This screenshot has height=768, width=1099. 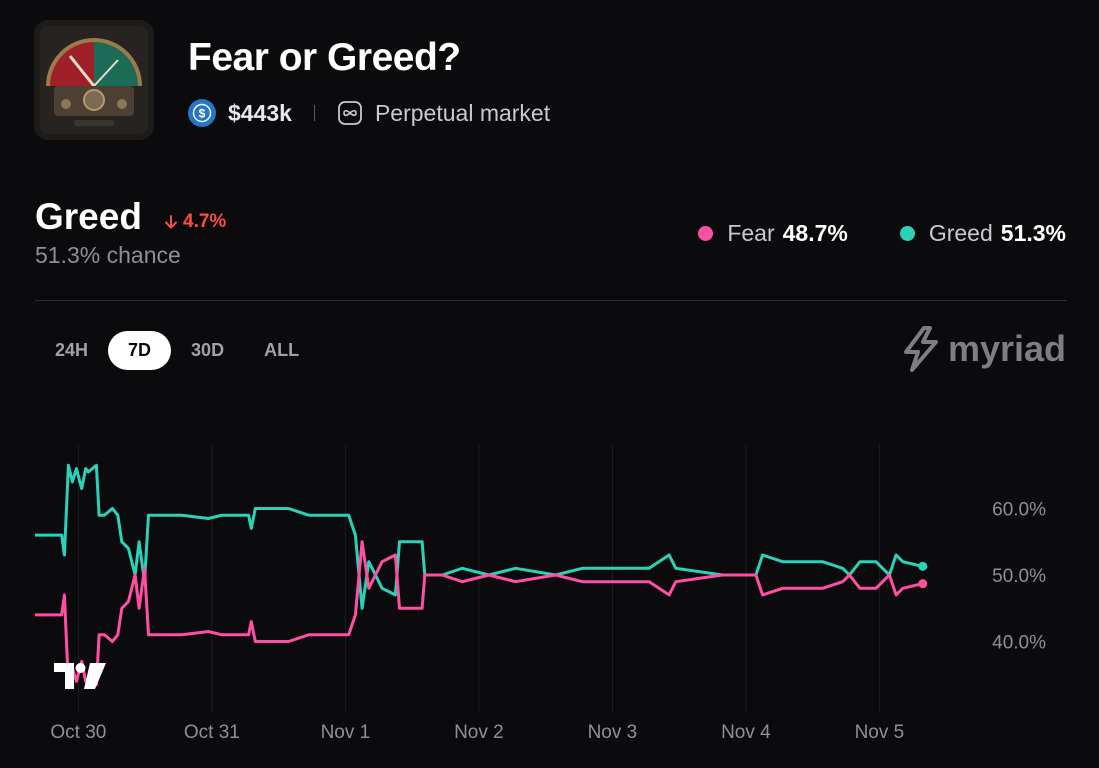 What do you see at coordinates (907, 233) in the screenshot?
I see `greed-dot` at bounding box center [907, 233].